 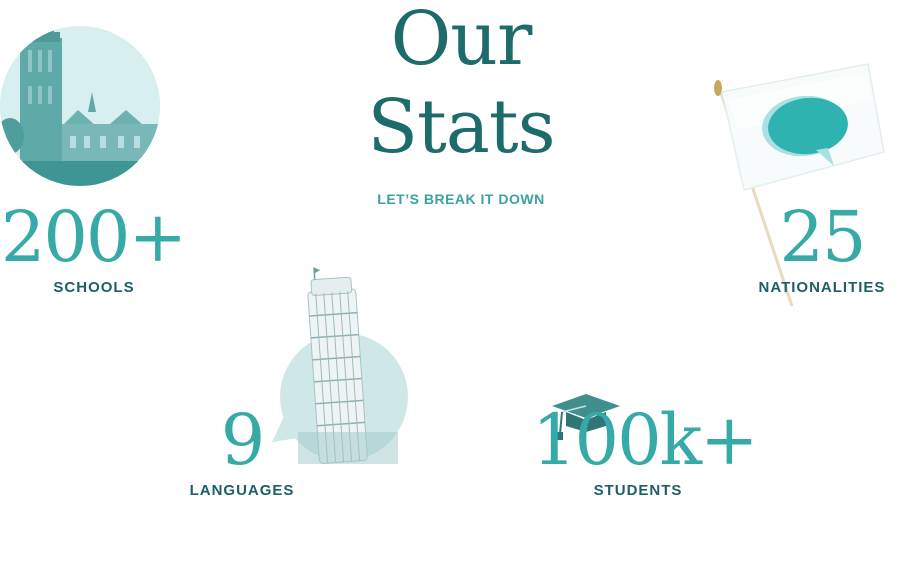 What do you see at coordinates (645, 440) in the screenshot?
I see `students-value: 100k+` at bounding box center [645, 440].